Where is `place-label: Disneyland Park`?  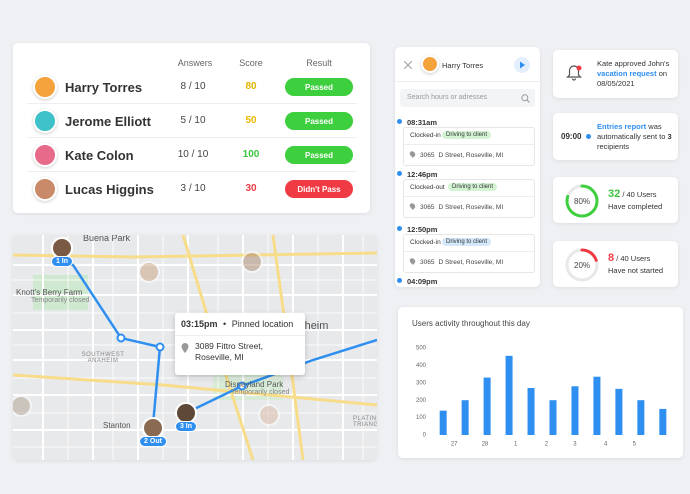 place-label: Disneyland Park is located at coordinates (254, 384).